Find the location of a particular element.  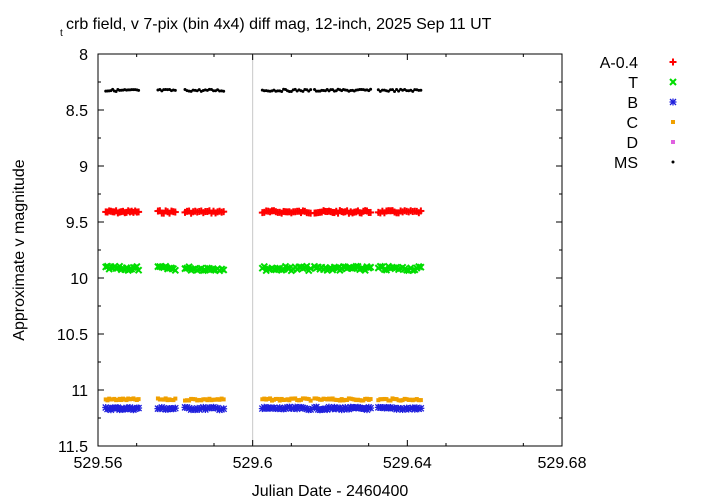

y-tick-label: 9.5 is located at coordinates (77, 223).